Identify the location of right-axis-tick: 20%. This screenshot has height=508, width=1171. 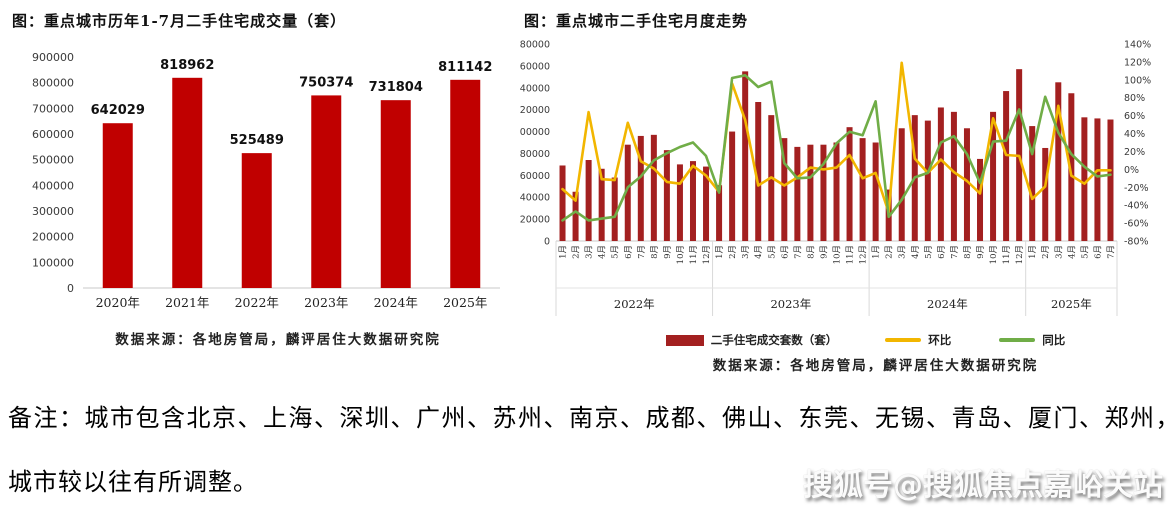
(1134, 152).